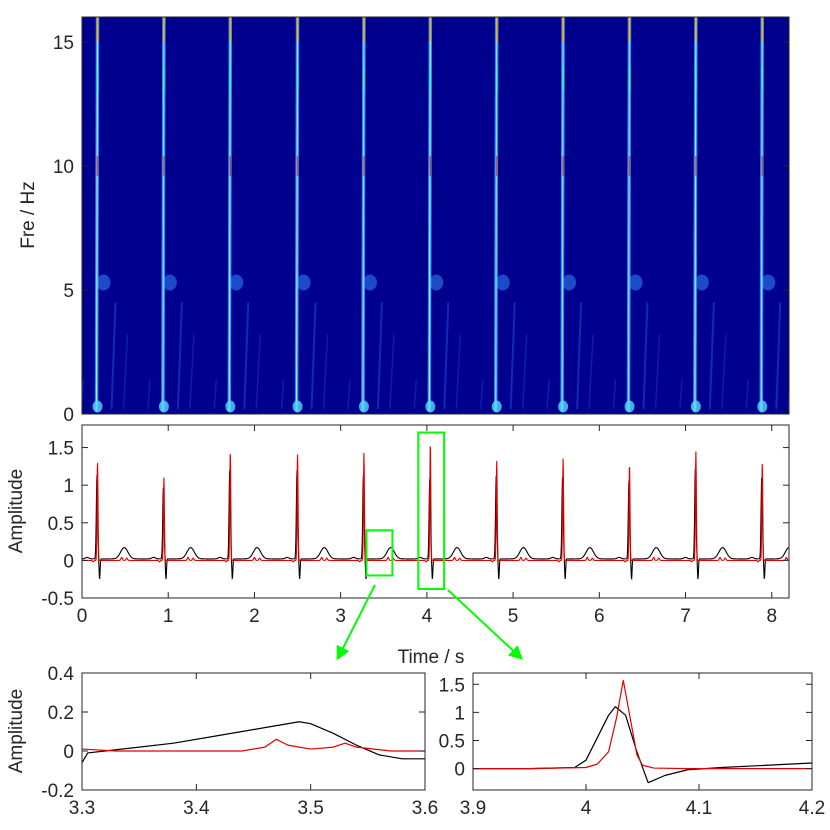 The height and width of the screenshot is (830, 830). I want to click on zoom-arrows, so click(430, 622).